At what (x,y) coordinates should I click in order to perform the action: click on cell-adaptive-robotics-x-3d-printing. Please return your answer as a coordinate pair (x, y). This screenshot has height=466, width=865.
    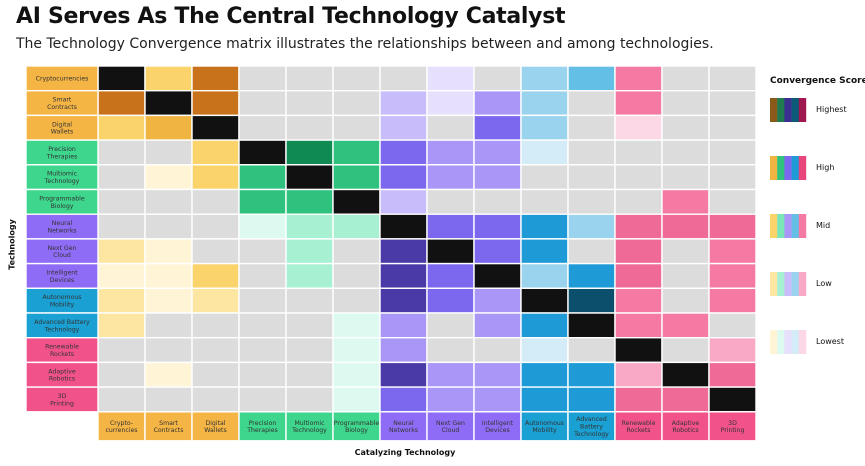
    Looking at the image, I should click on (732, 374).